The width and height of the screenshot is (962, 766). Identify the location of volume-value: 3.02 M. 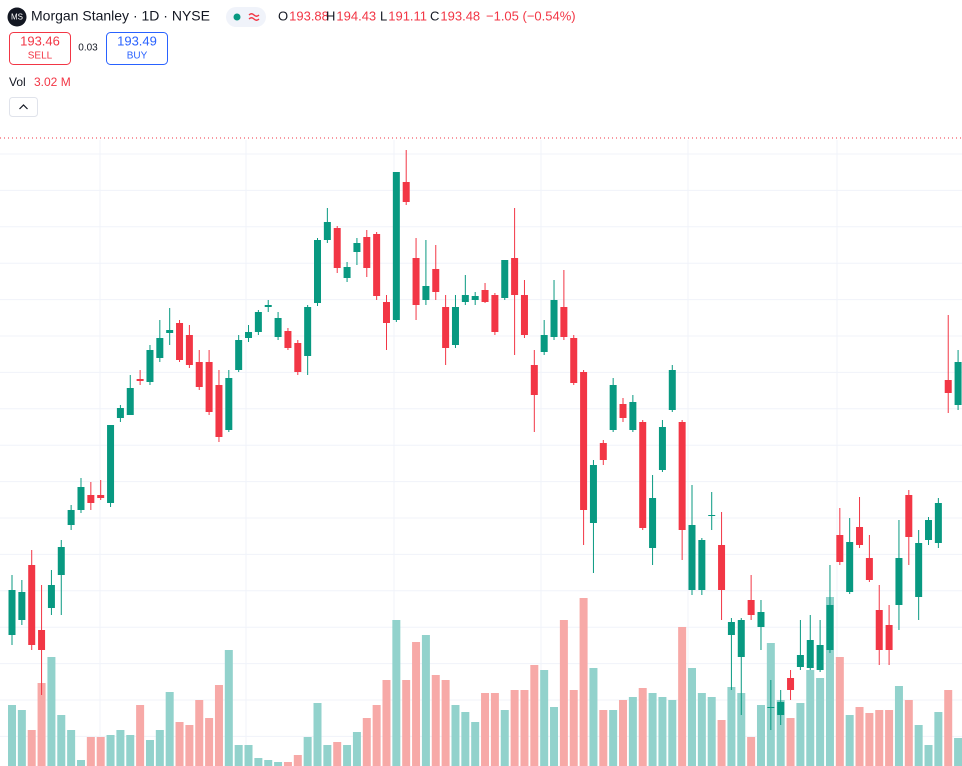
(52, 82).